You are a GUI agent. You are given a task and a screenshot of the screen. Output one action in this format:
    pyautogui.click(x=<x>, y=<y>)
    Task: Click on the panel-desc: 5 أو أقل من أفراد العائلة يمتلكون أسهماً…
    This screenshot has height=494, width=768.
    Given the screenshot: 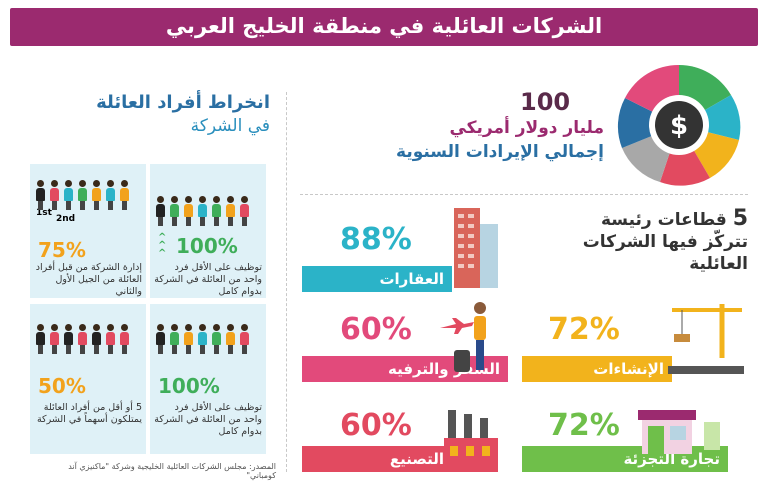 What is the action you would take?
    pyautogui.click(x=89, y=413)
    